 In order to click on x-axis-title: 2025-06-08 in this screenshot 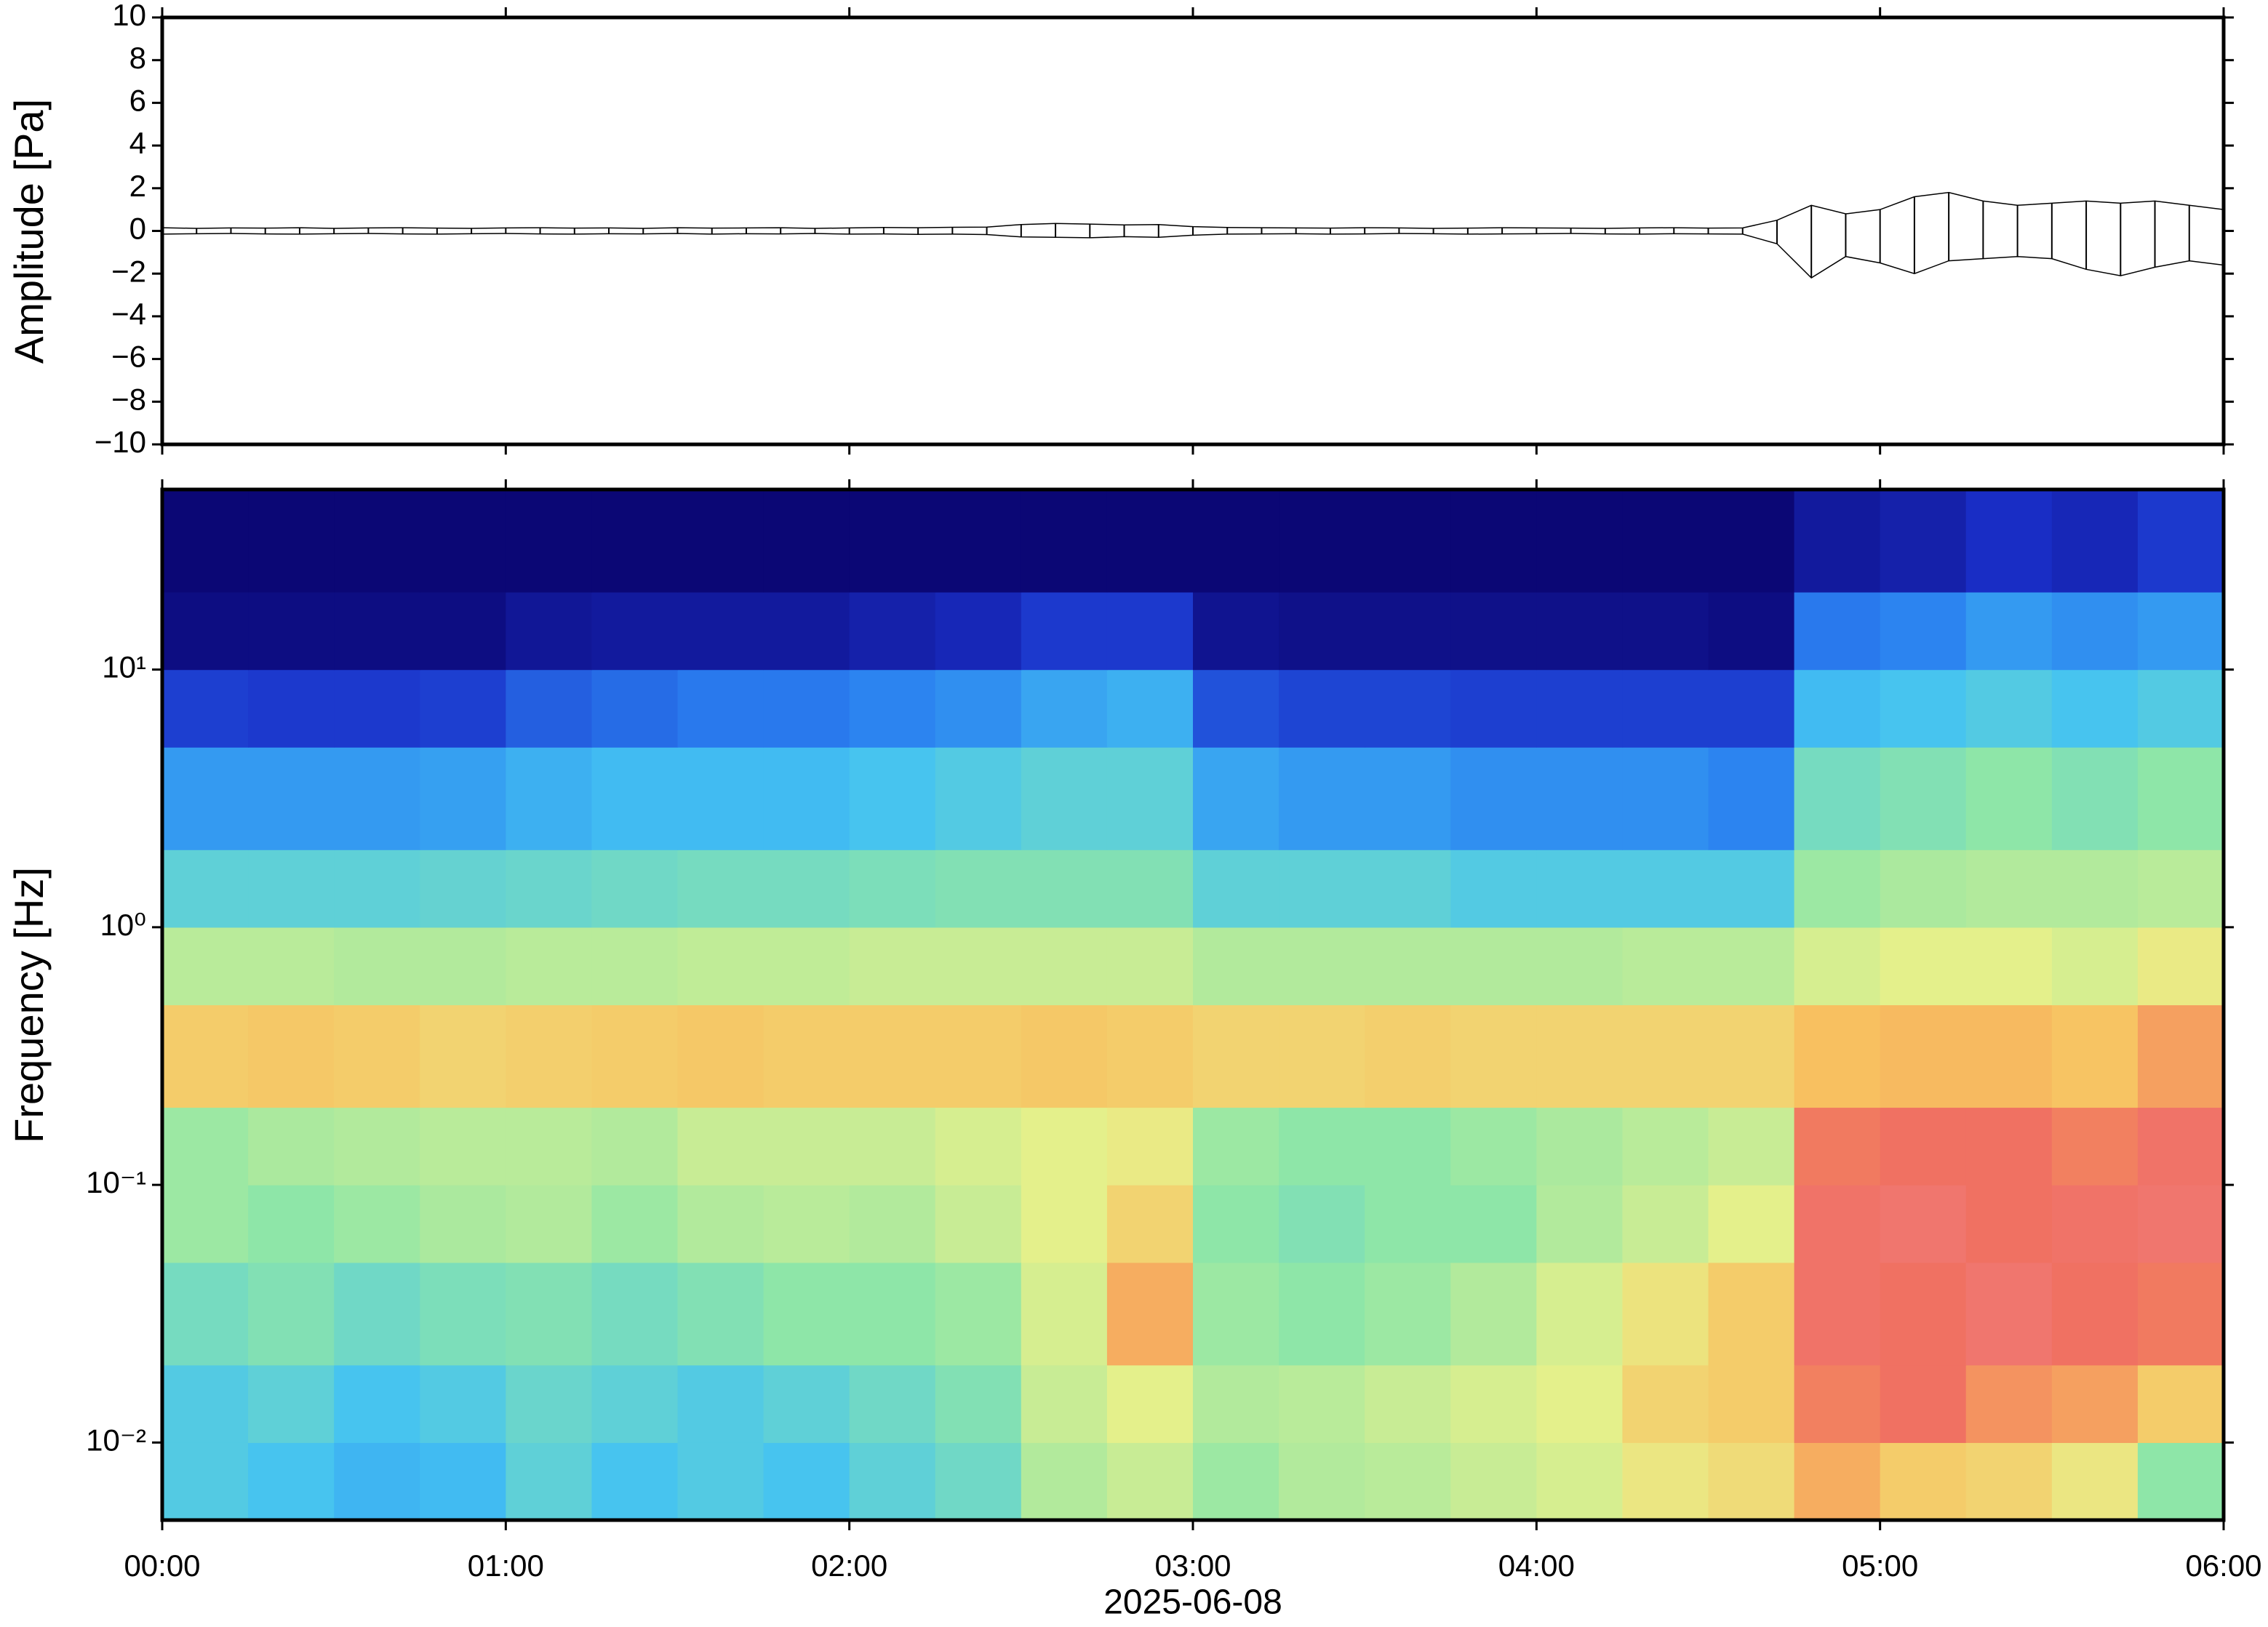, I will do `click(1192, 1602)`.